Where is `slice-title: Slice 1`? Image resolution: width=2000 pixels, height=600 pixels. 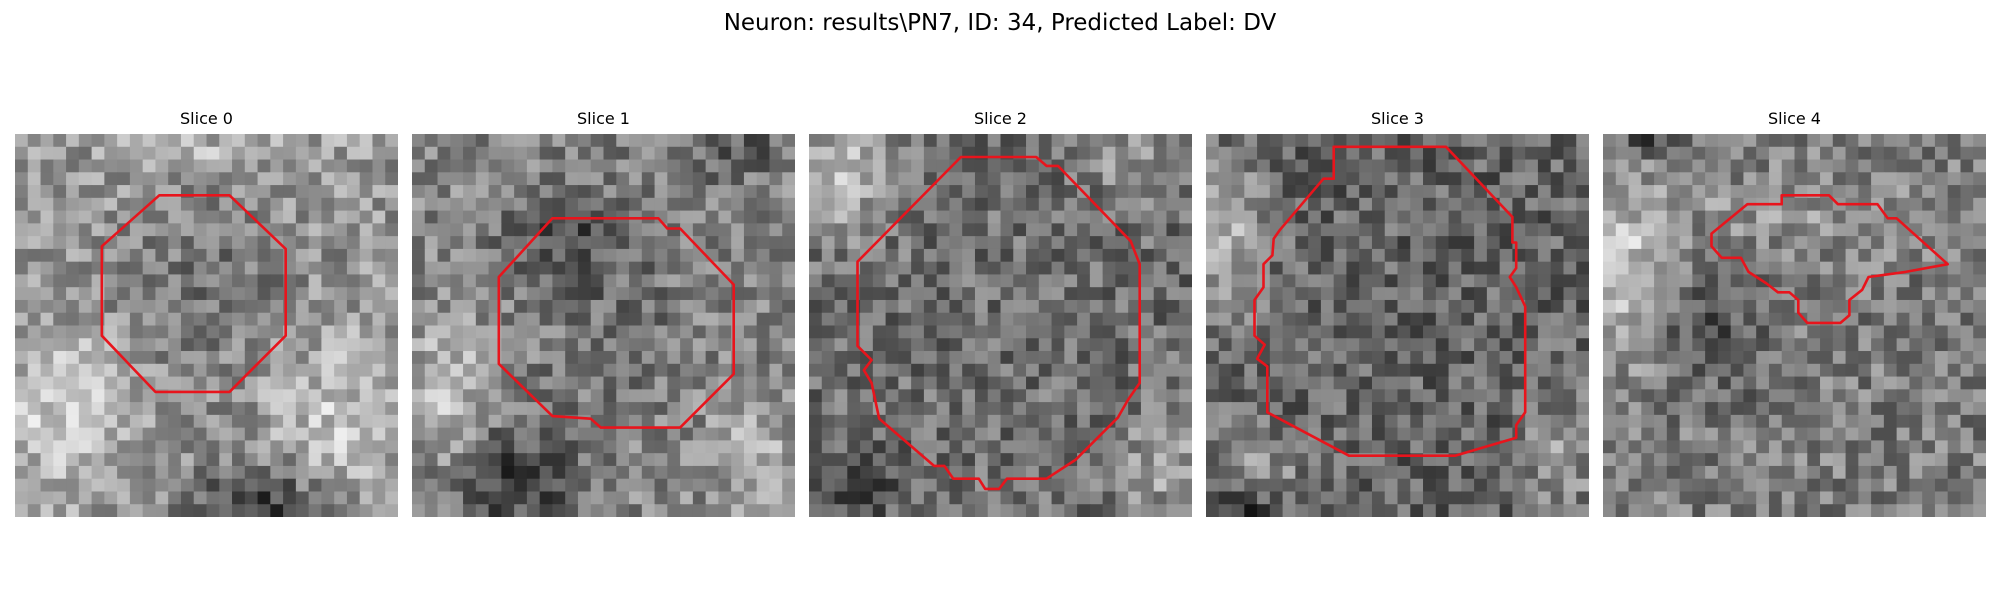 slice-title: Slice 1 is located at coordinates (603, 118).